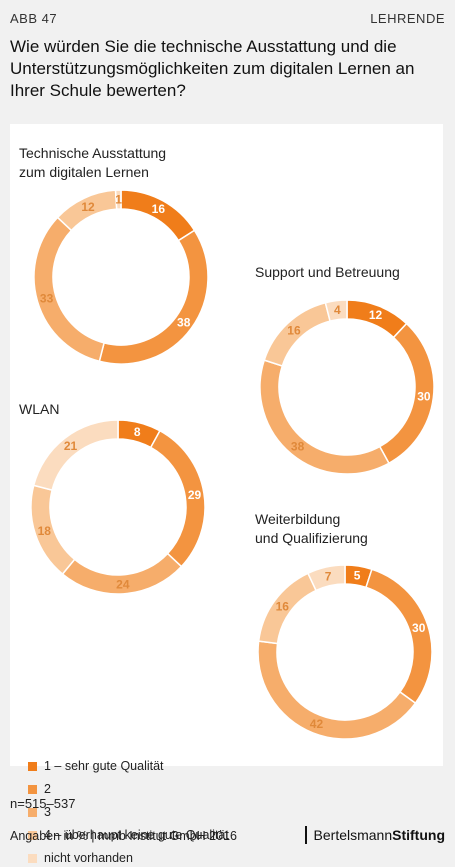 The image size is (455, 867). I want to click on slice-value-label: 29, so click(195, 495).